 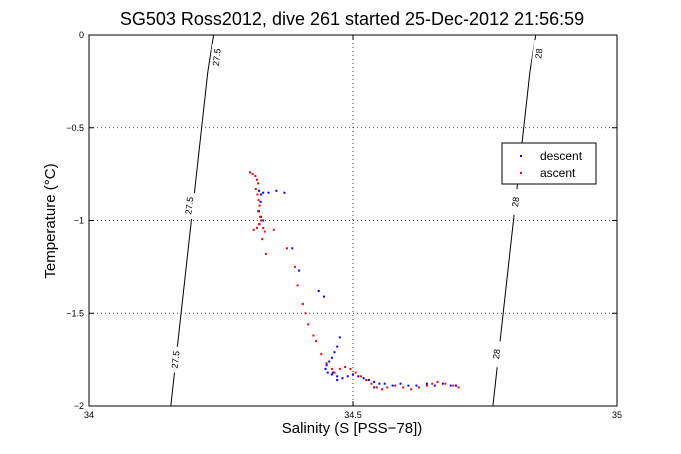 I want to click on legend-box, so click(x=549, y=163).